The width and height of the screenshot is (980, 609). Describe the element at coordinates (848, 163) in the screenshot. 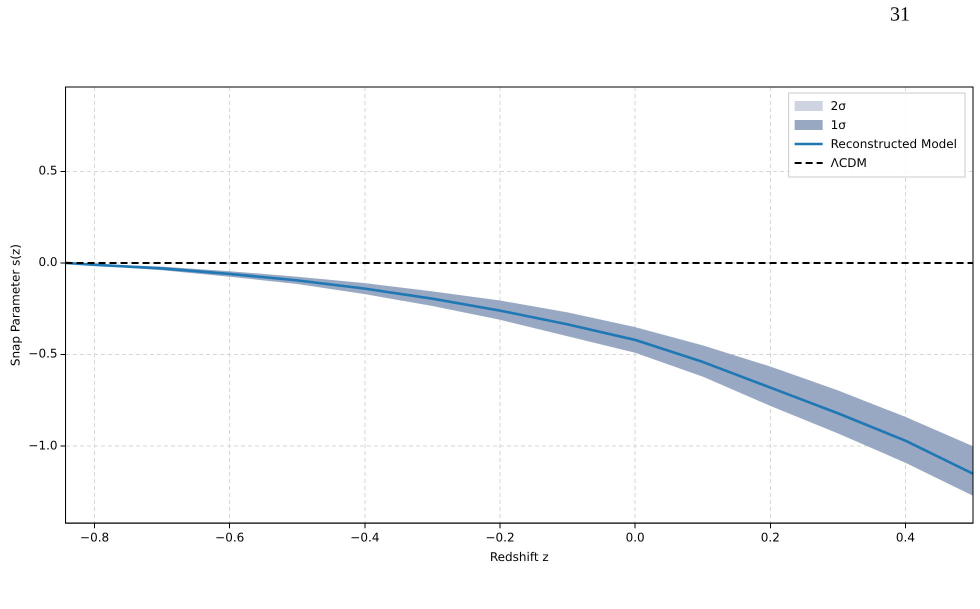

I see `legend-label: ΛCDM` at that location.